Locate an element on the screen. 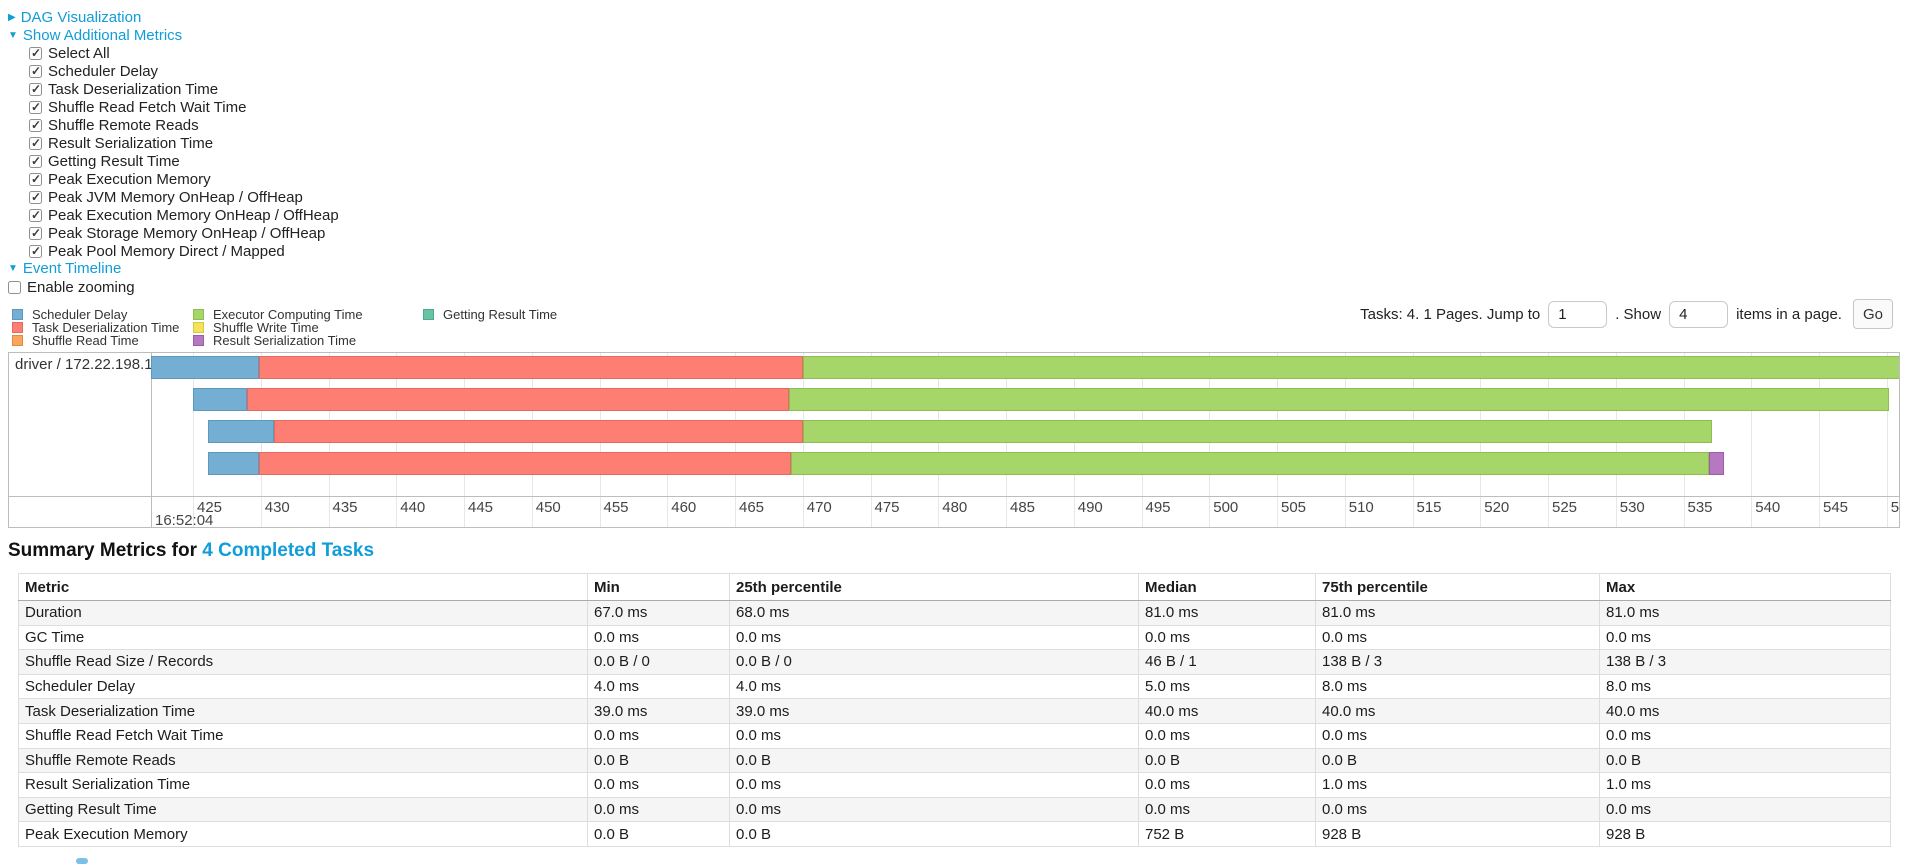 The image size is (1907, 865). metric-checkbox-row: Peak Execution Memory is located at coordinates (184, 179).